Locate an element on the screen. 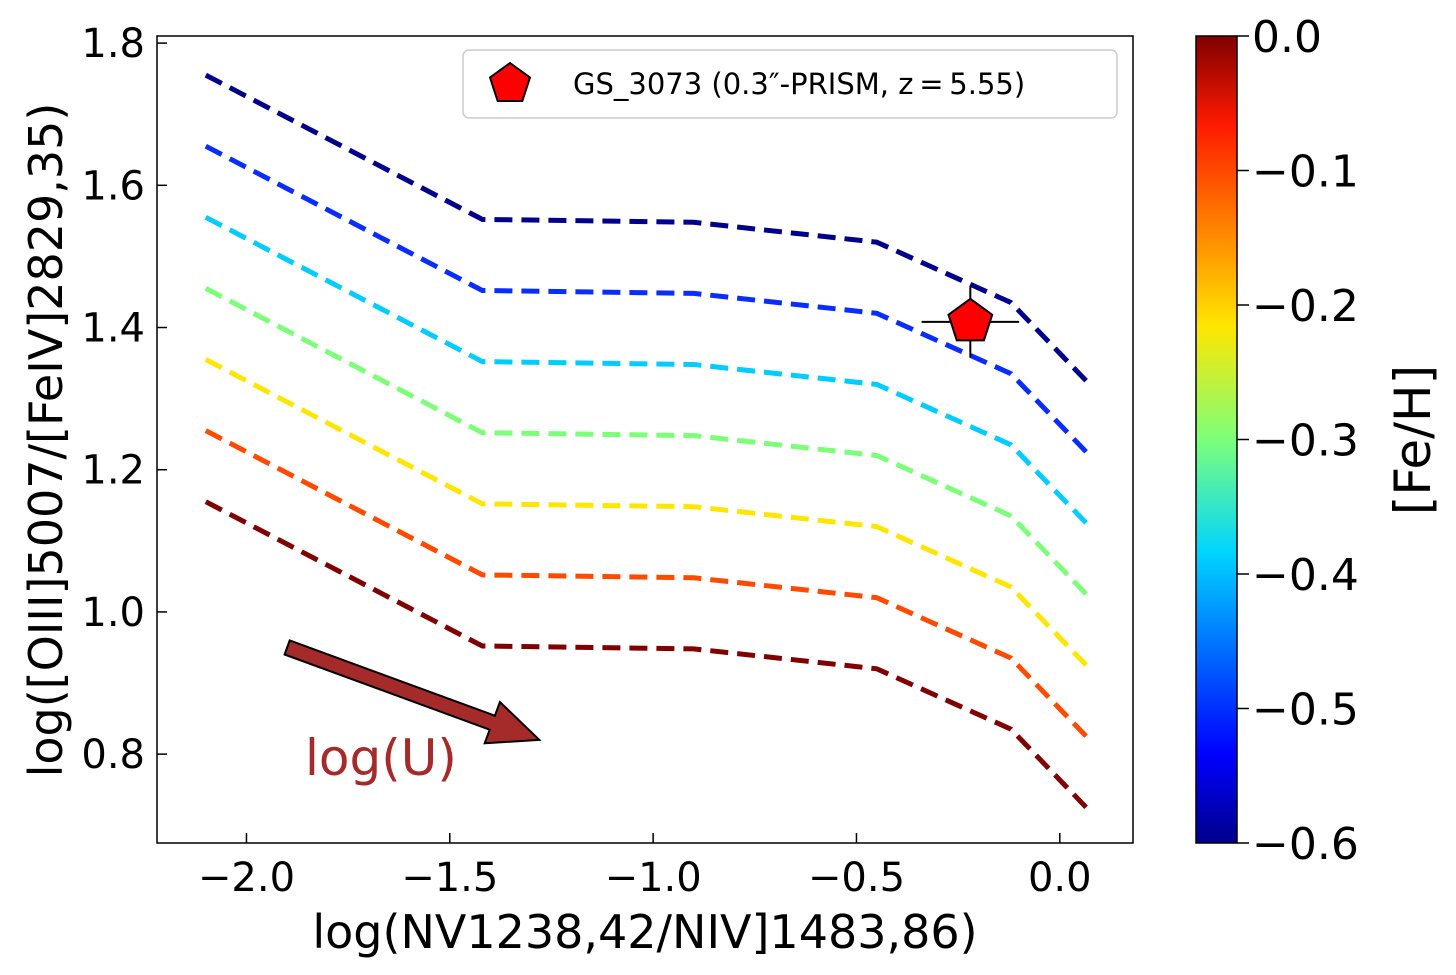  legend-box is located at coordinates (790, 84).